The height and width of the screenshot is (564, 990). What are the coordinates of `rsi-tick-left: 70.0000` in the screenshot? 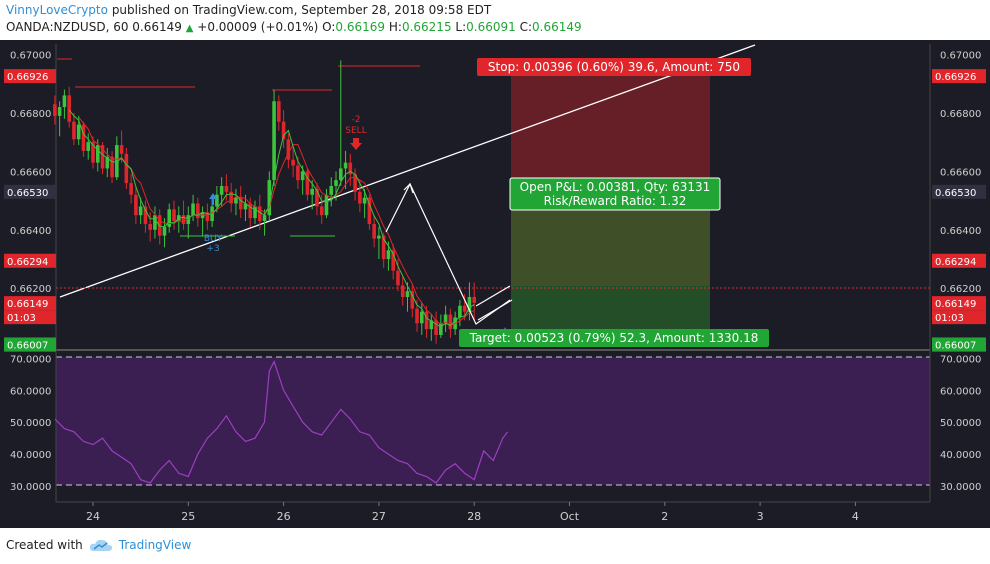 It's located at (30, 359).